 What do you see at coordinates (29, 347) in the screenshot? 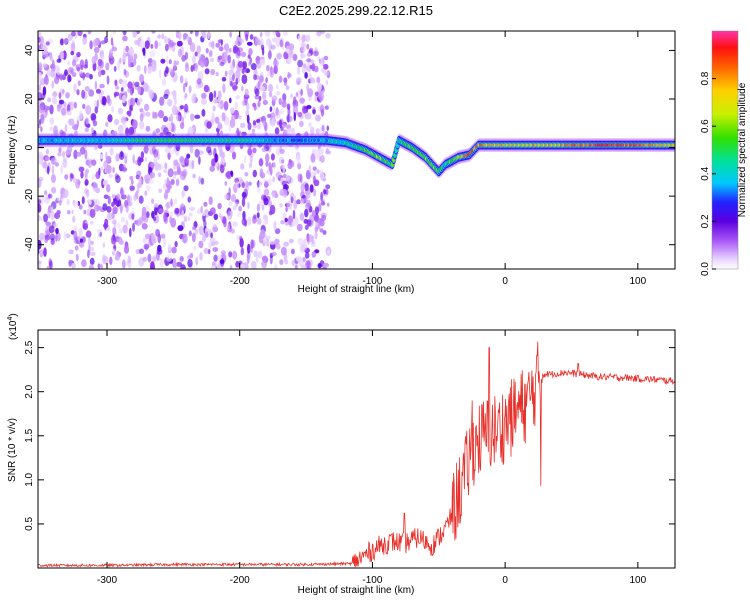
I see `y-tick-label: 2.5` at bounding box center [29, 347].